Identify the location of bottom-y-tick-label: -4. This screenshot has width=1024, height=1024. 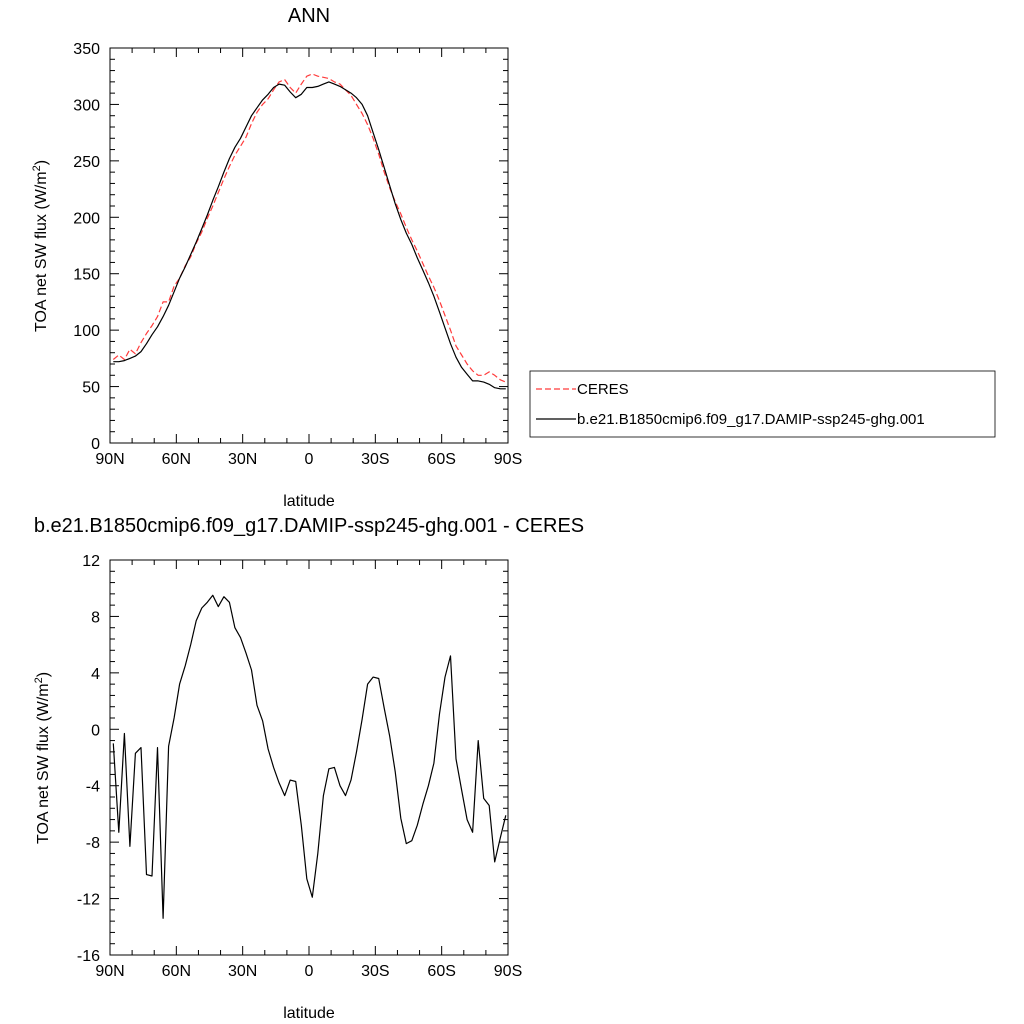
(93, 787).